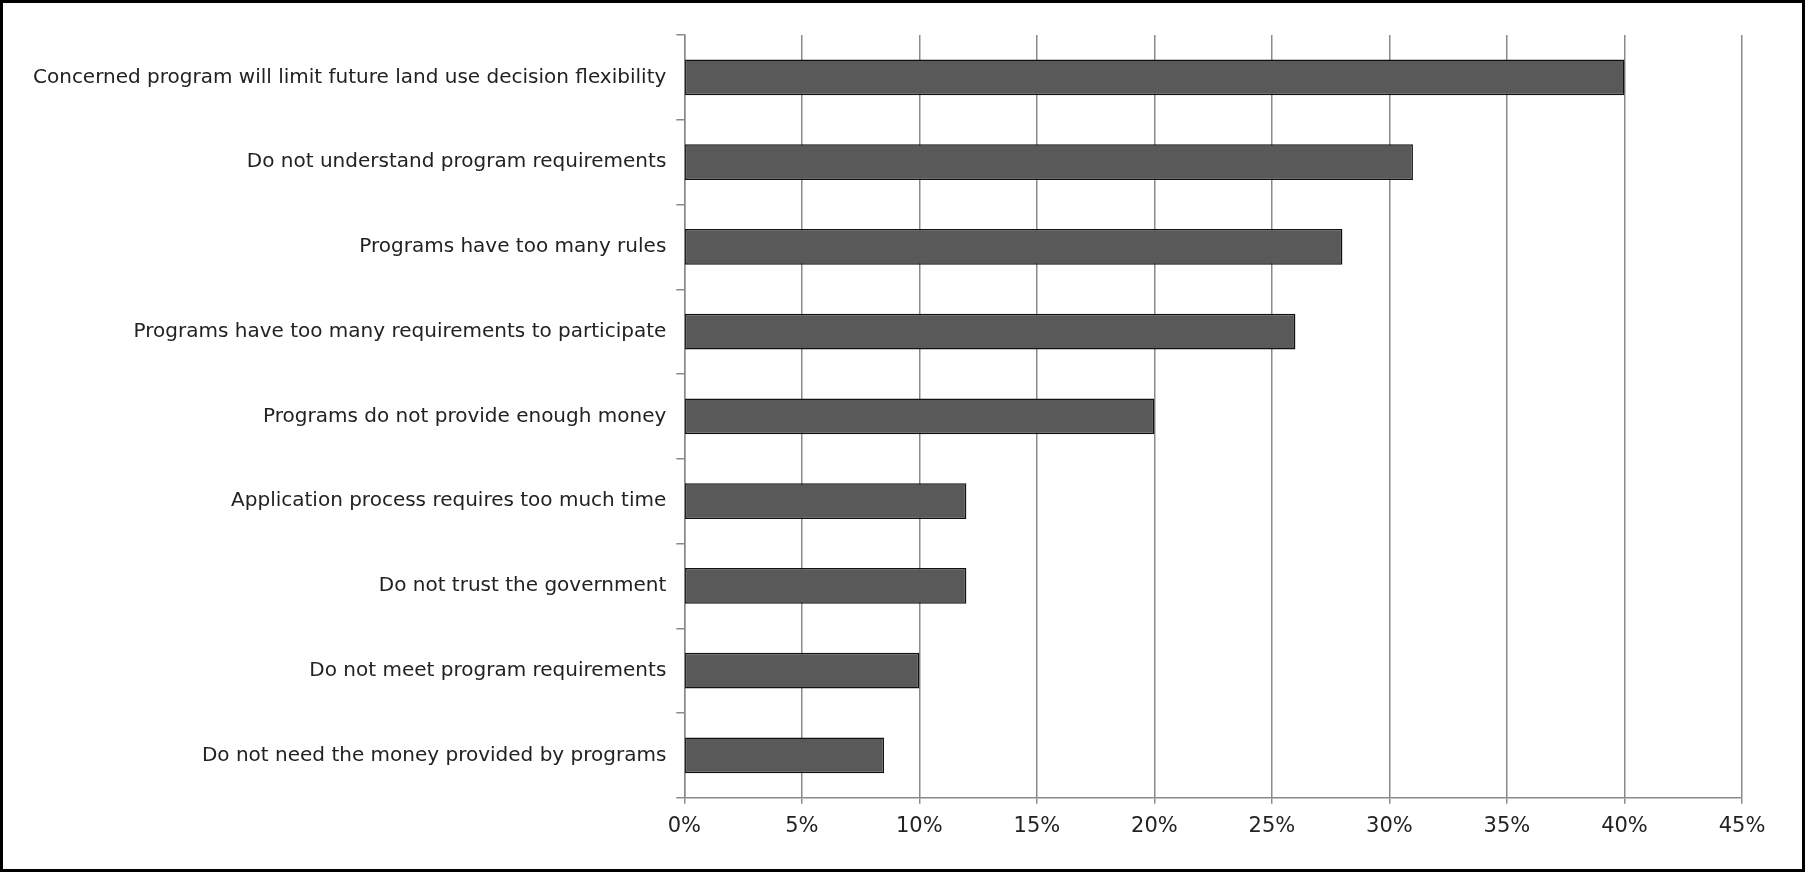 The width and height of the screenshot is (1805, 872). I want to click on y-tick-label: Concerned program will limit future land use decision flexibility, so click(350, 75).